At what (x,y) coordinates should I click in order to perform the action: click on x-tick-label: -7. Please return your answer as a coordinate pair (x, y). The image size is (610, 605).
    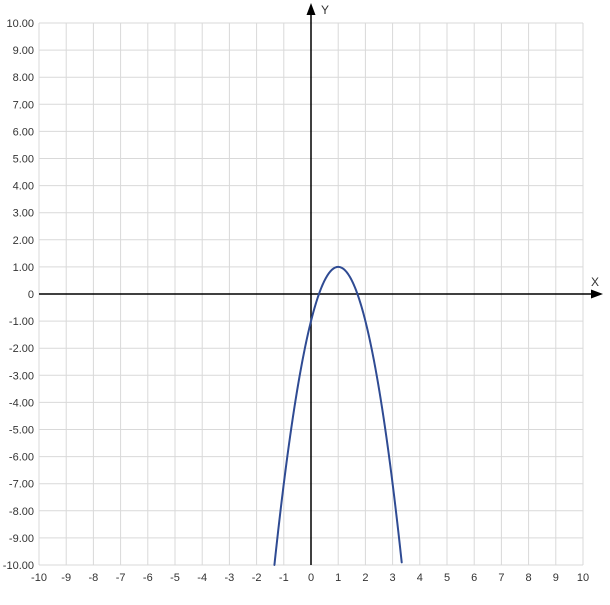
    Looking at the image, I should click on (121, 578).